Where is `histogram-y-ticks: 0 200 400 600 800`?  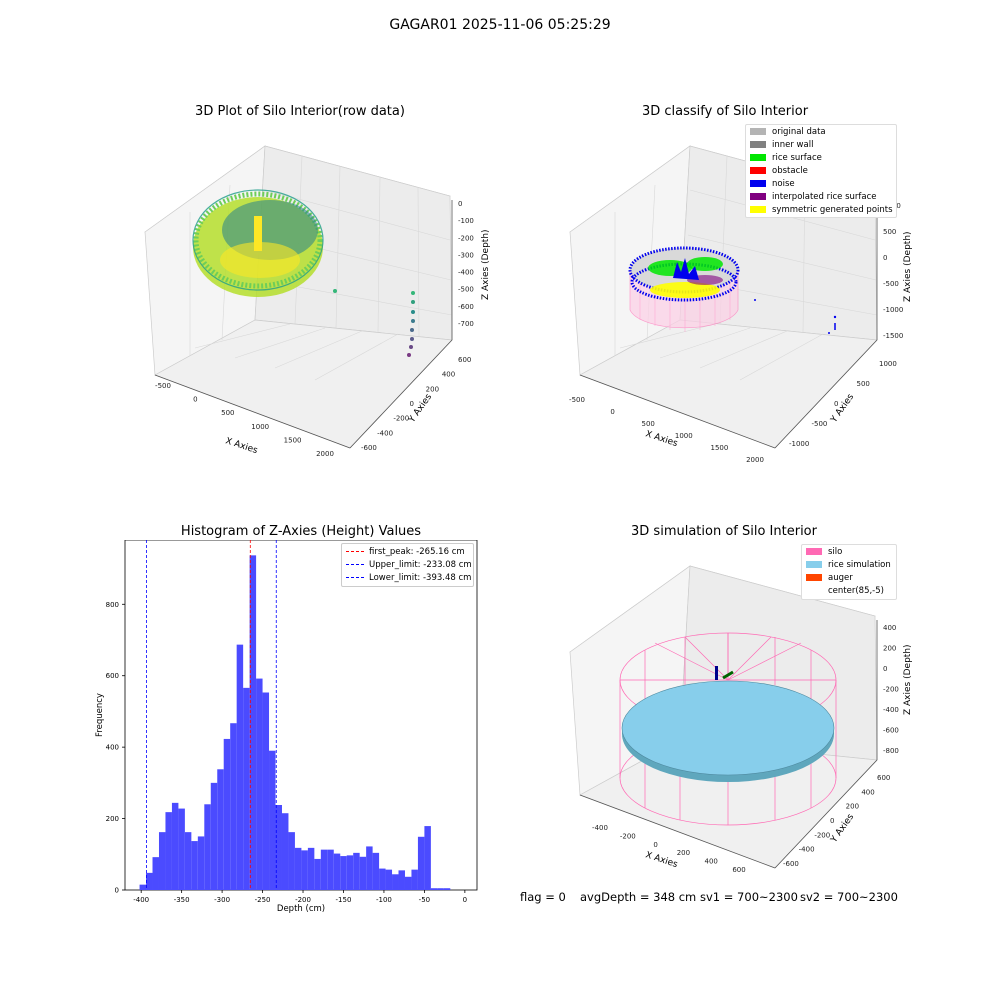
histogram-y-ticks: 0 200 400 600 800 is located at coordinates (115, 748).